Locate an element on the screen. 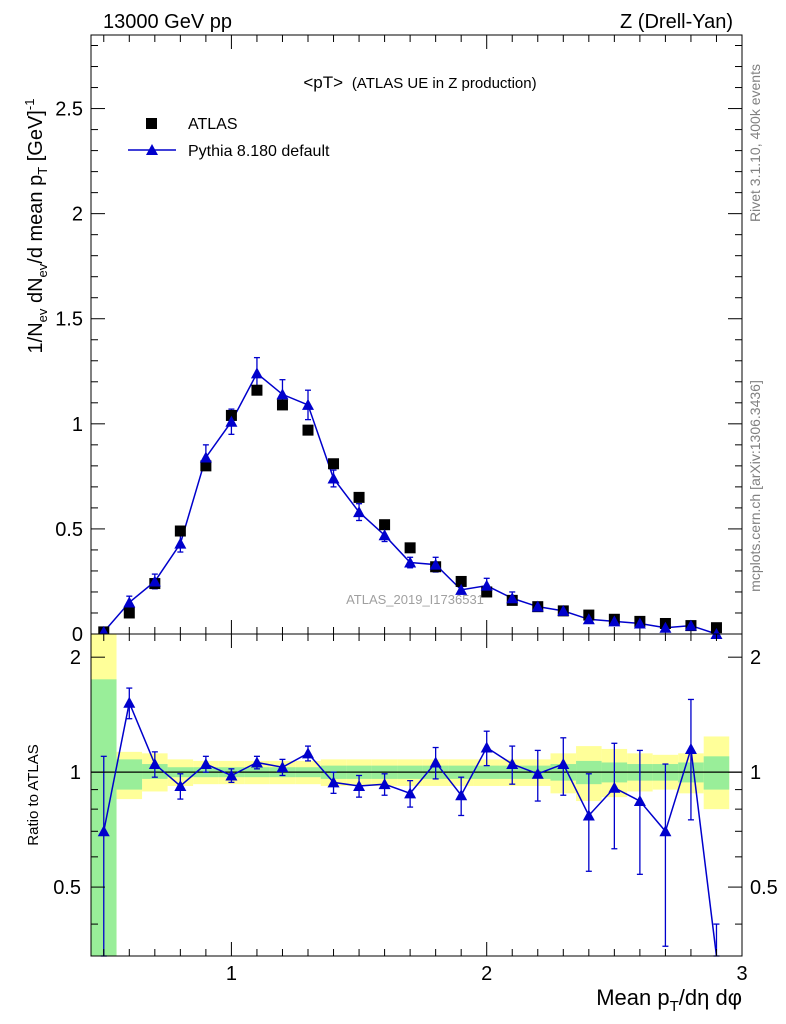 This screenshot has height=1024, width=786. ratio-y-tick-label-right: 0.5 is located at coordinates (764, 888).